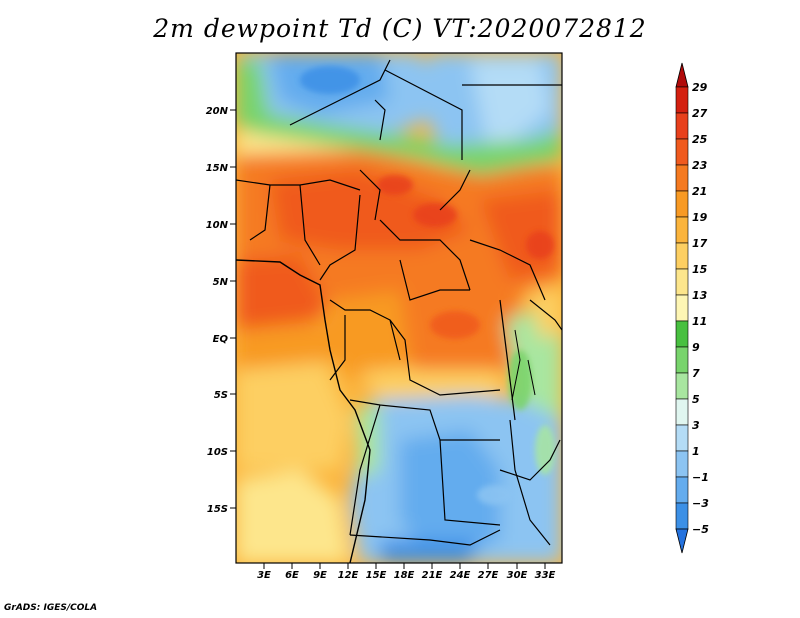  What do you see at coordinates (700, 217) in the screenshot?
I see `colorbar-label: 19` at bounding box center [700, 217].